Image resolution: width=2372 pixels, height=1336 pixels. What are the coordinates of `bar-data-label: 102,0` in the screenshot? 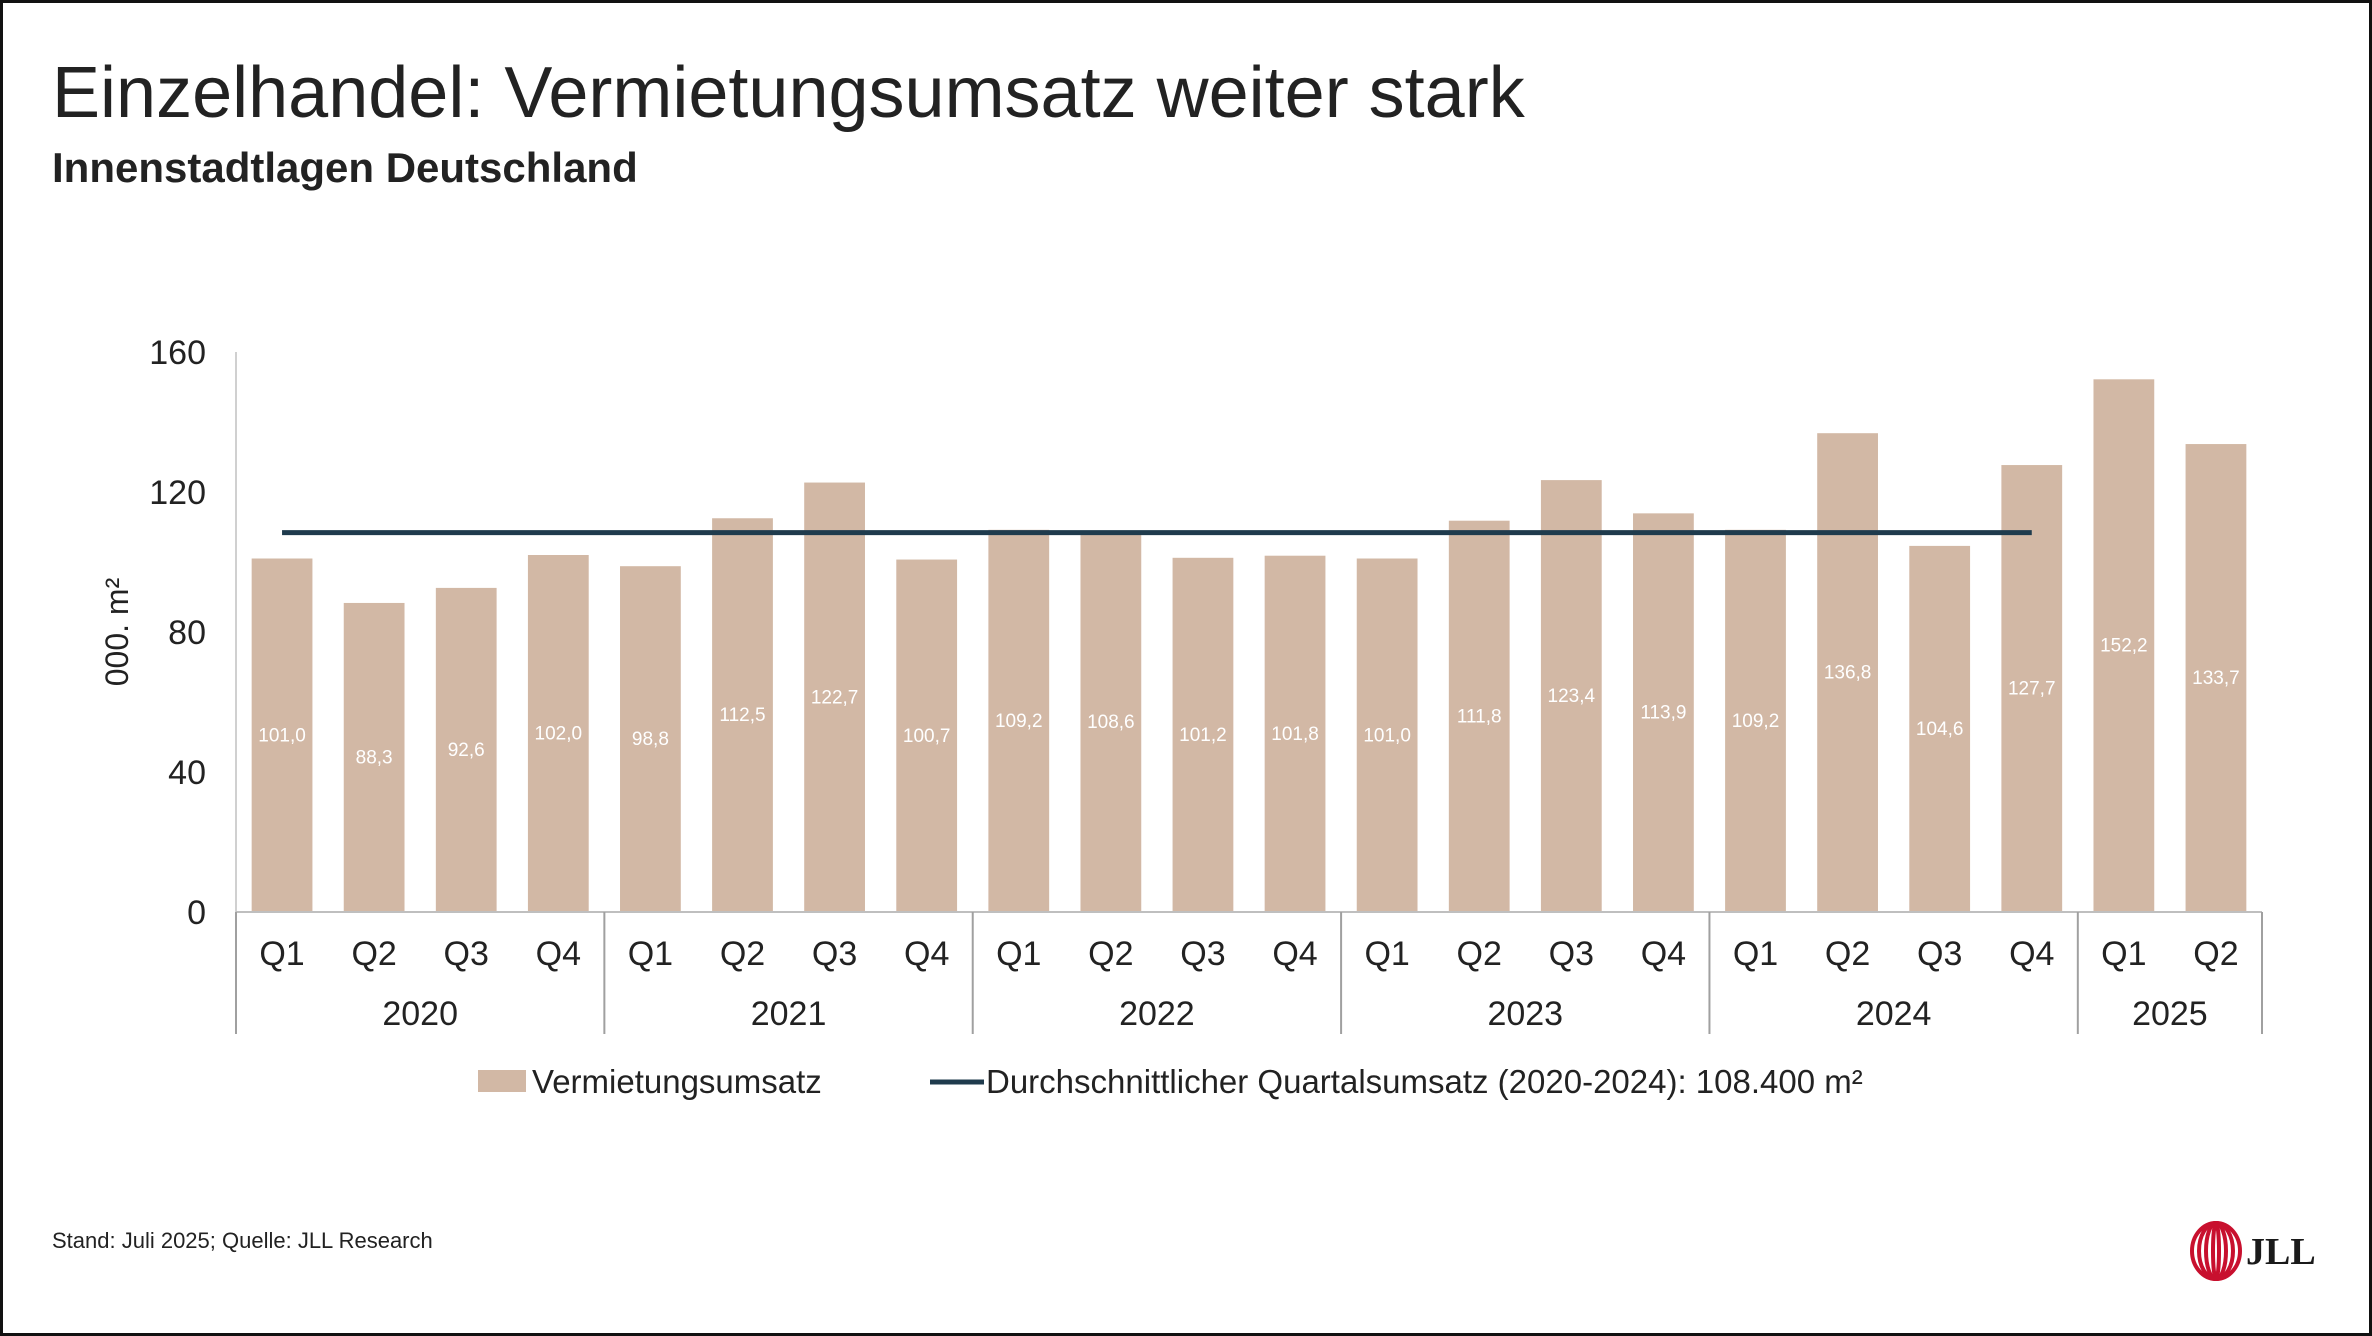 It's located at (559, 734).